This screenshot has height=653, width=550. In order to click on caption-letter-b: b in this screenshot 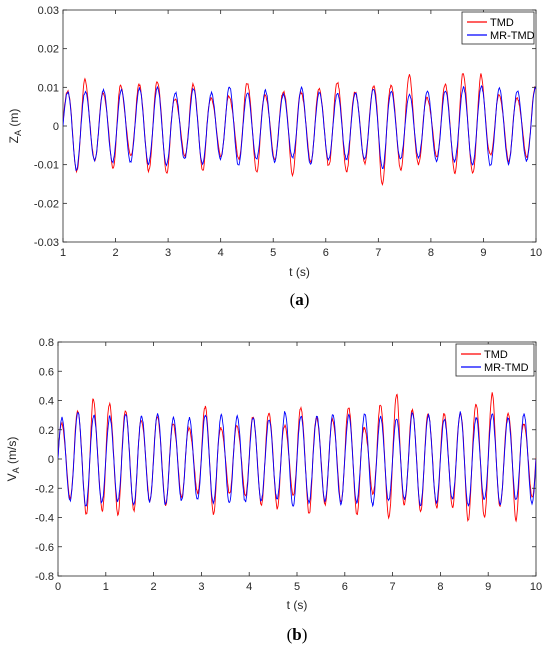, I will do `click(296, 634)`.